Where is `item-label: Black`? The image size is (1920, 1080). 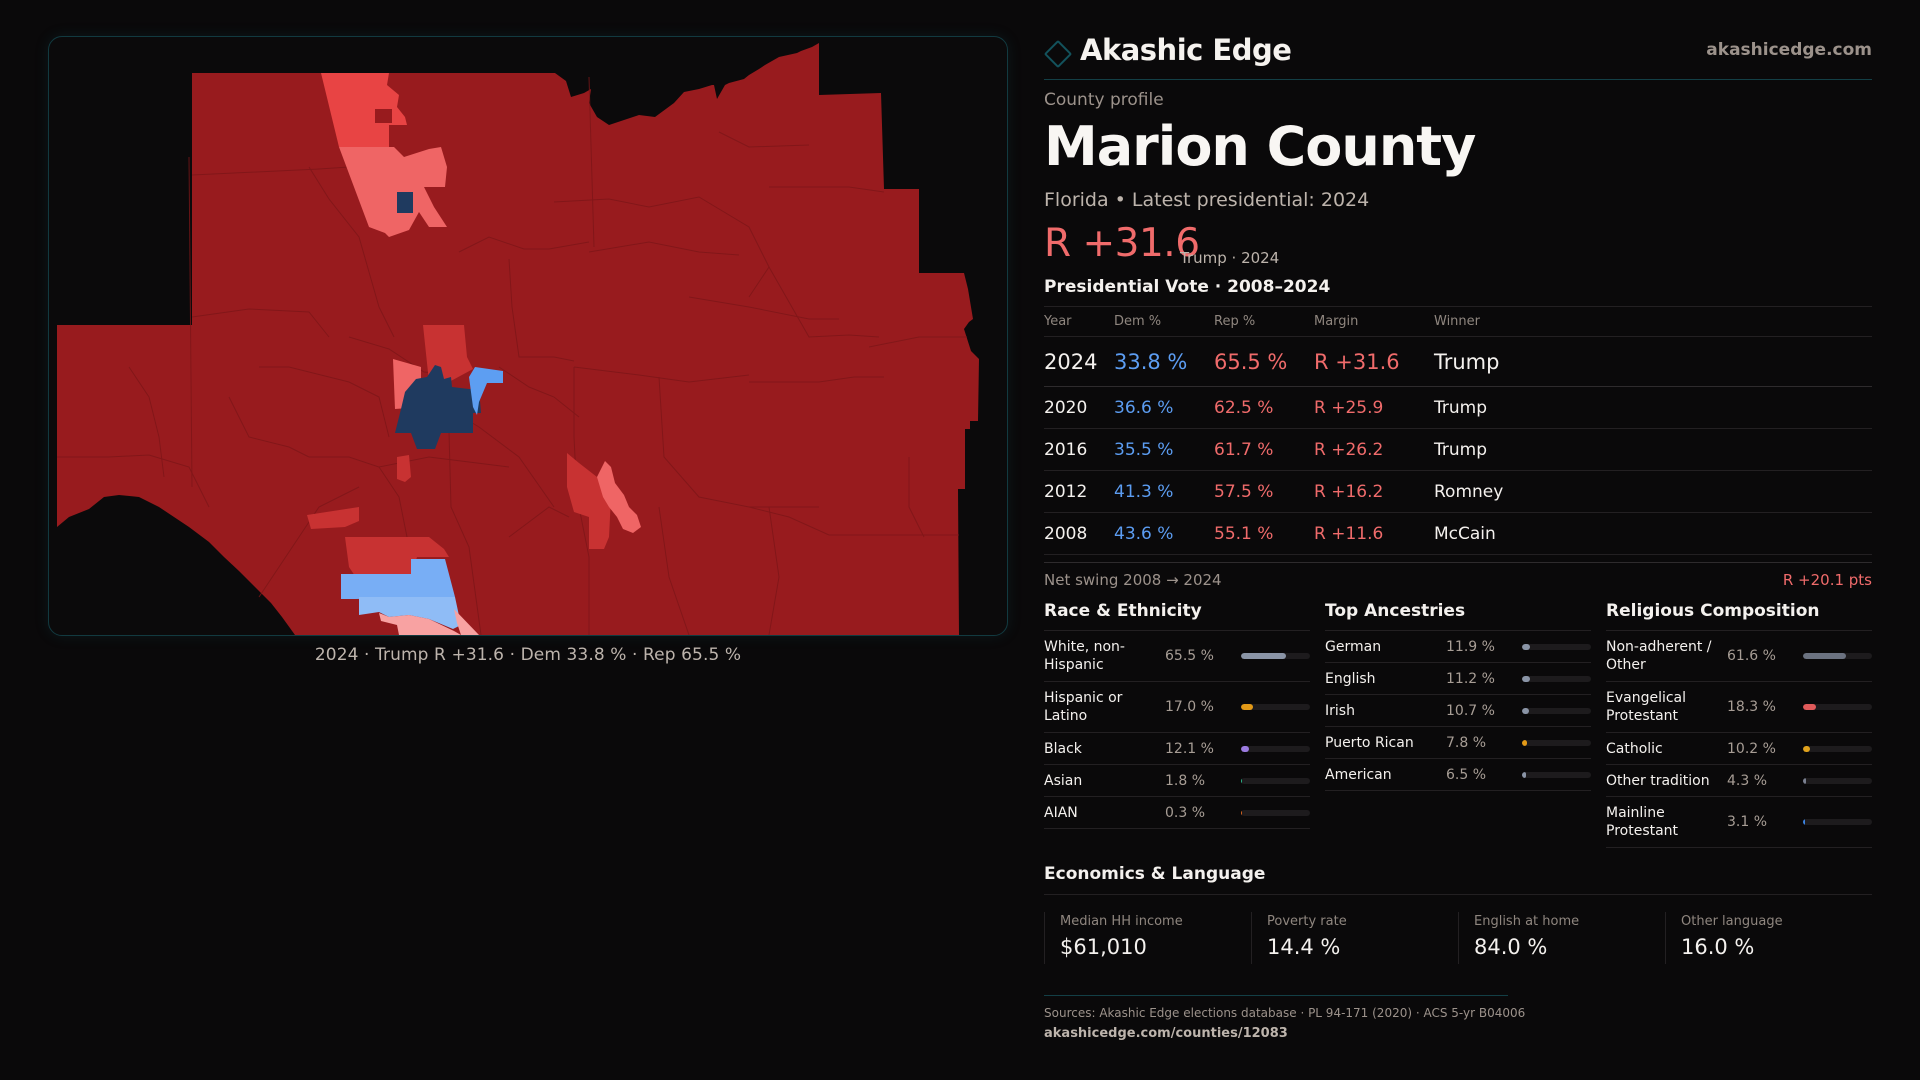 item-label: Black is located at coordinates (1063, 748).